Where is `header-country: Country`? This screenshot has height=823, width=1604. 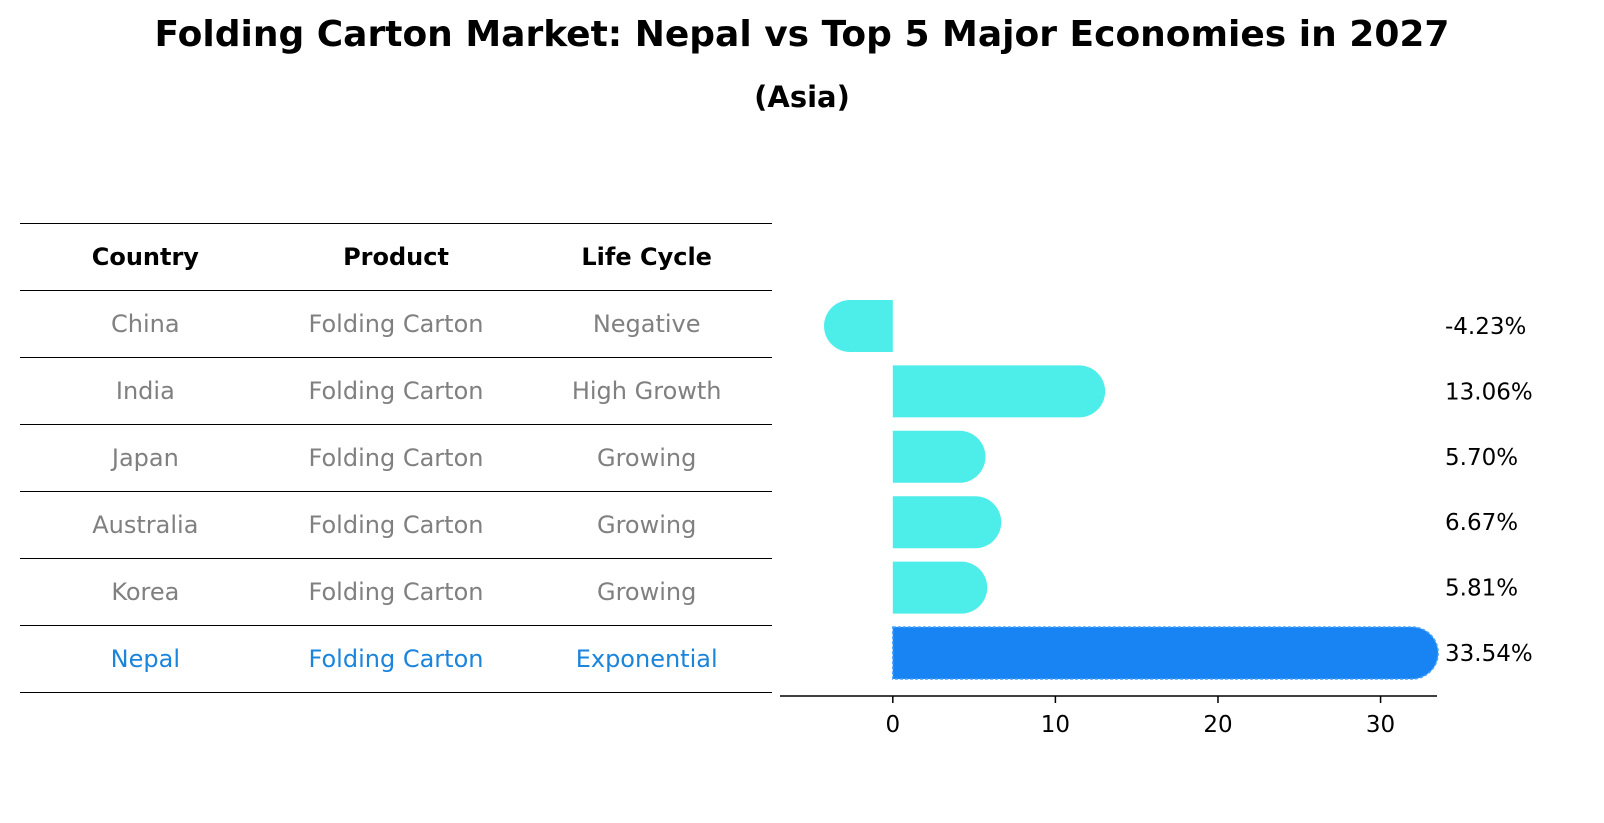
header-country: Country is located at coordinates (145, 257).